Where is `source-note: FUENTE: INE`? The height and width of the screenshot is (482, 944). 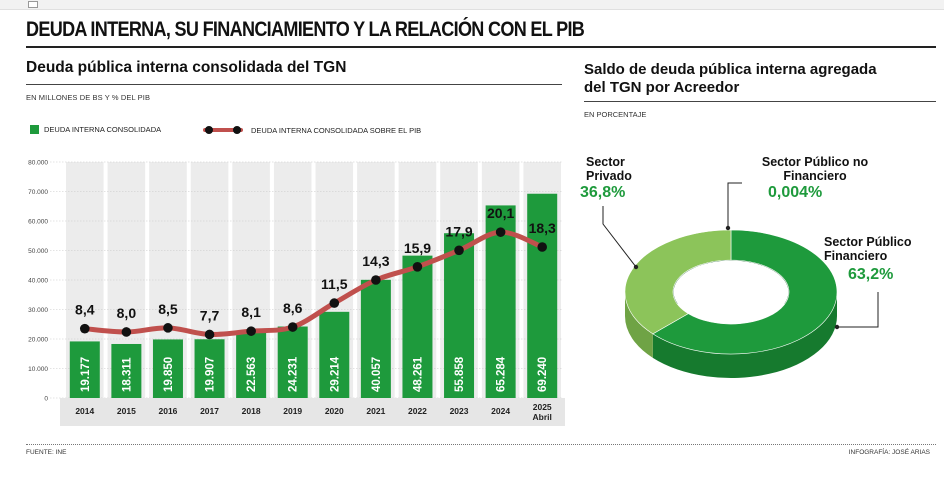 source-note: FUENTE: INE is located at coordinates (46, 452).